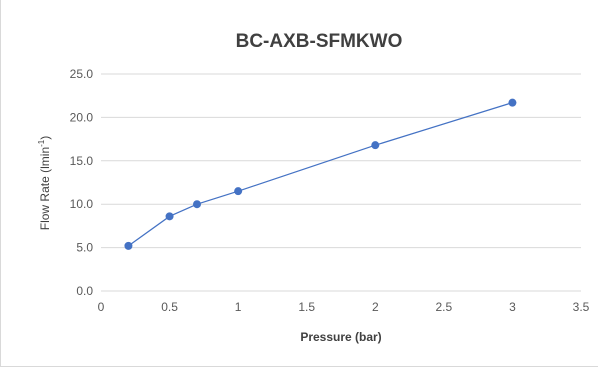  Describe the element at coordinates (444, 307) in the screenshot. I see `x-tick-label: 2.5` at that location.